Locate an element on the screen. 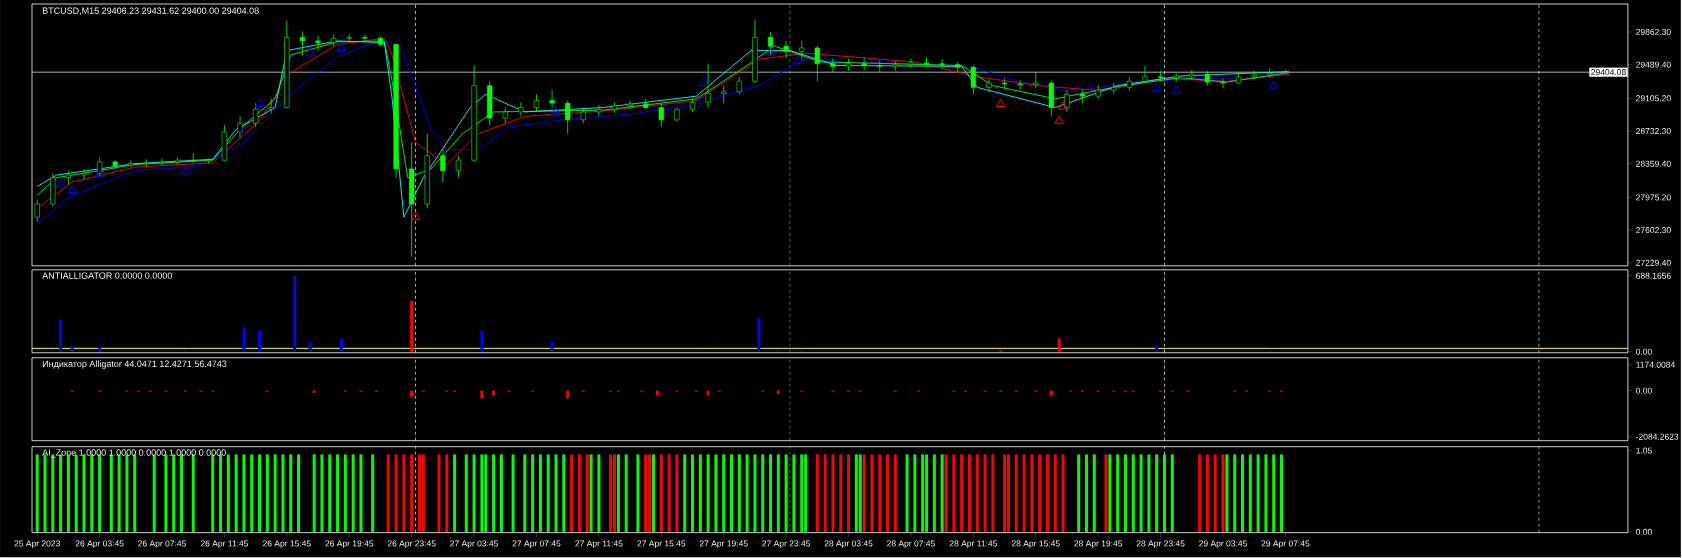 The height and width of the screenshot is (558, 1682). y-tick-label: 28359.40 is located at coordinates (1653, 163).